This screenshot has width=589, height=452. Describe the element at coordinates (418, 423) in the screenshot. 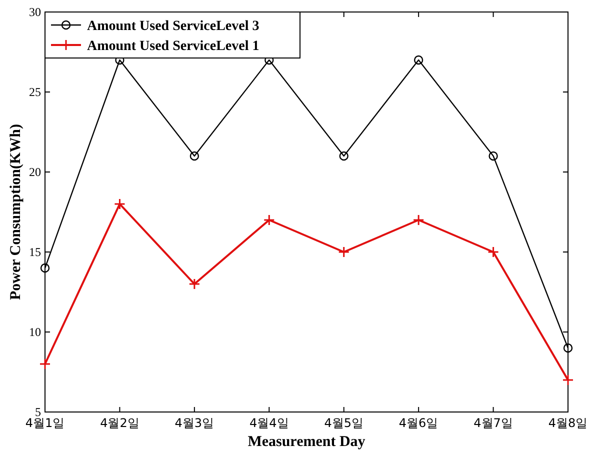

I see `x-tick-label: 4월6일` at that location.